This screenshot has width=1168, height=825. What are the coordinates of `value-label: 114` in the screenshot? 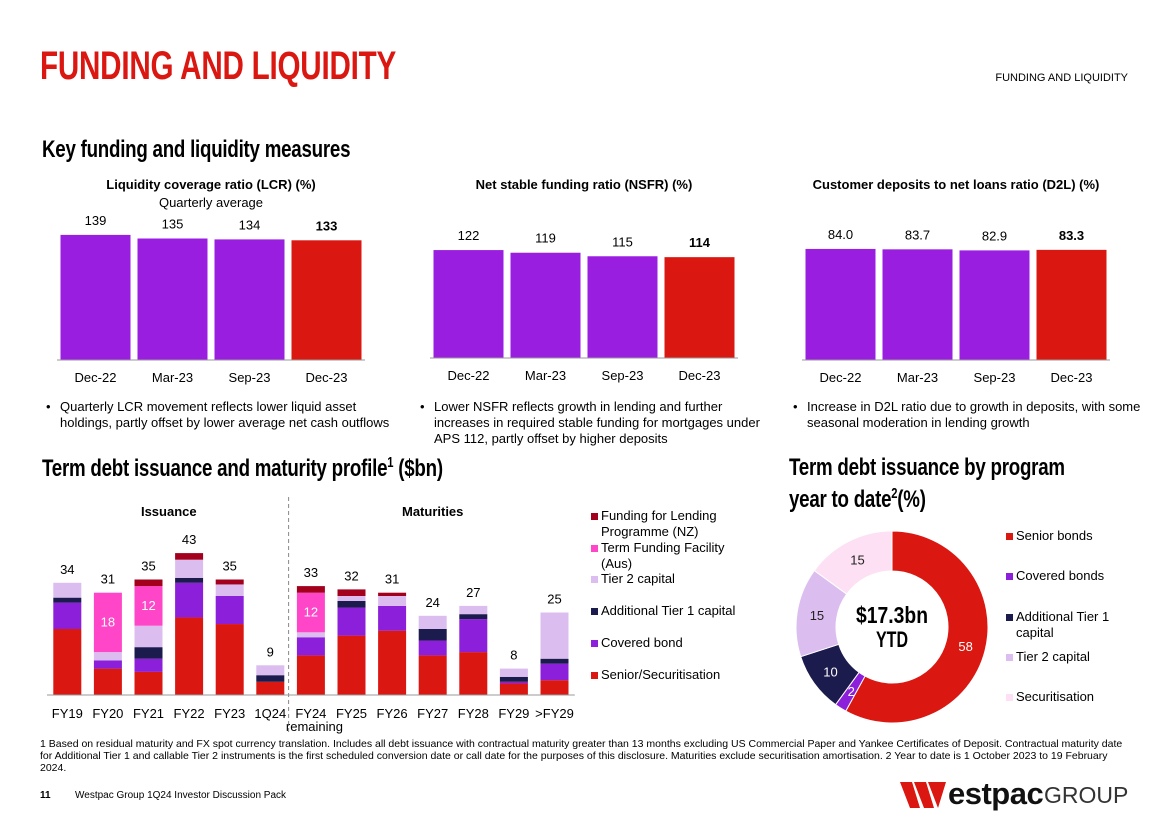 It's located at (700, 242).